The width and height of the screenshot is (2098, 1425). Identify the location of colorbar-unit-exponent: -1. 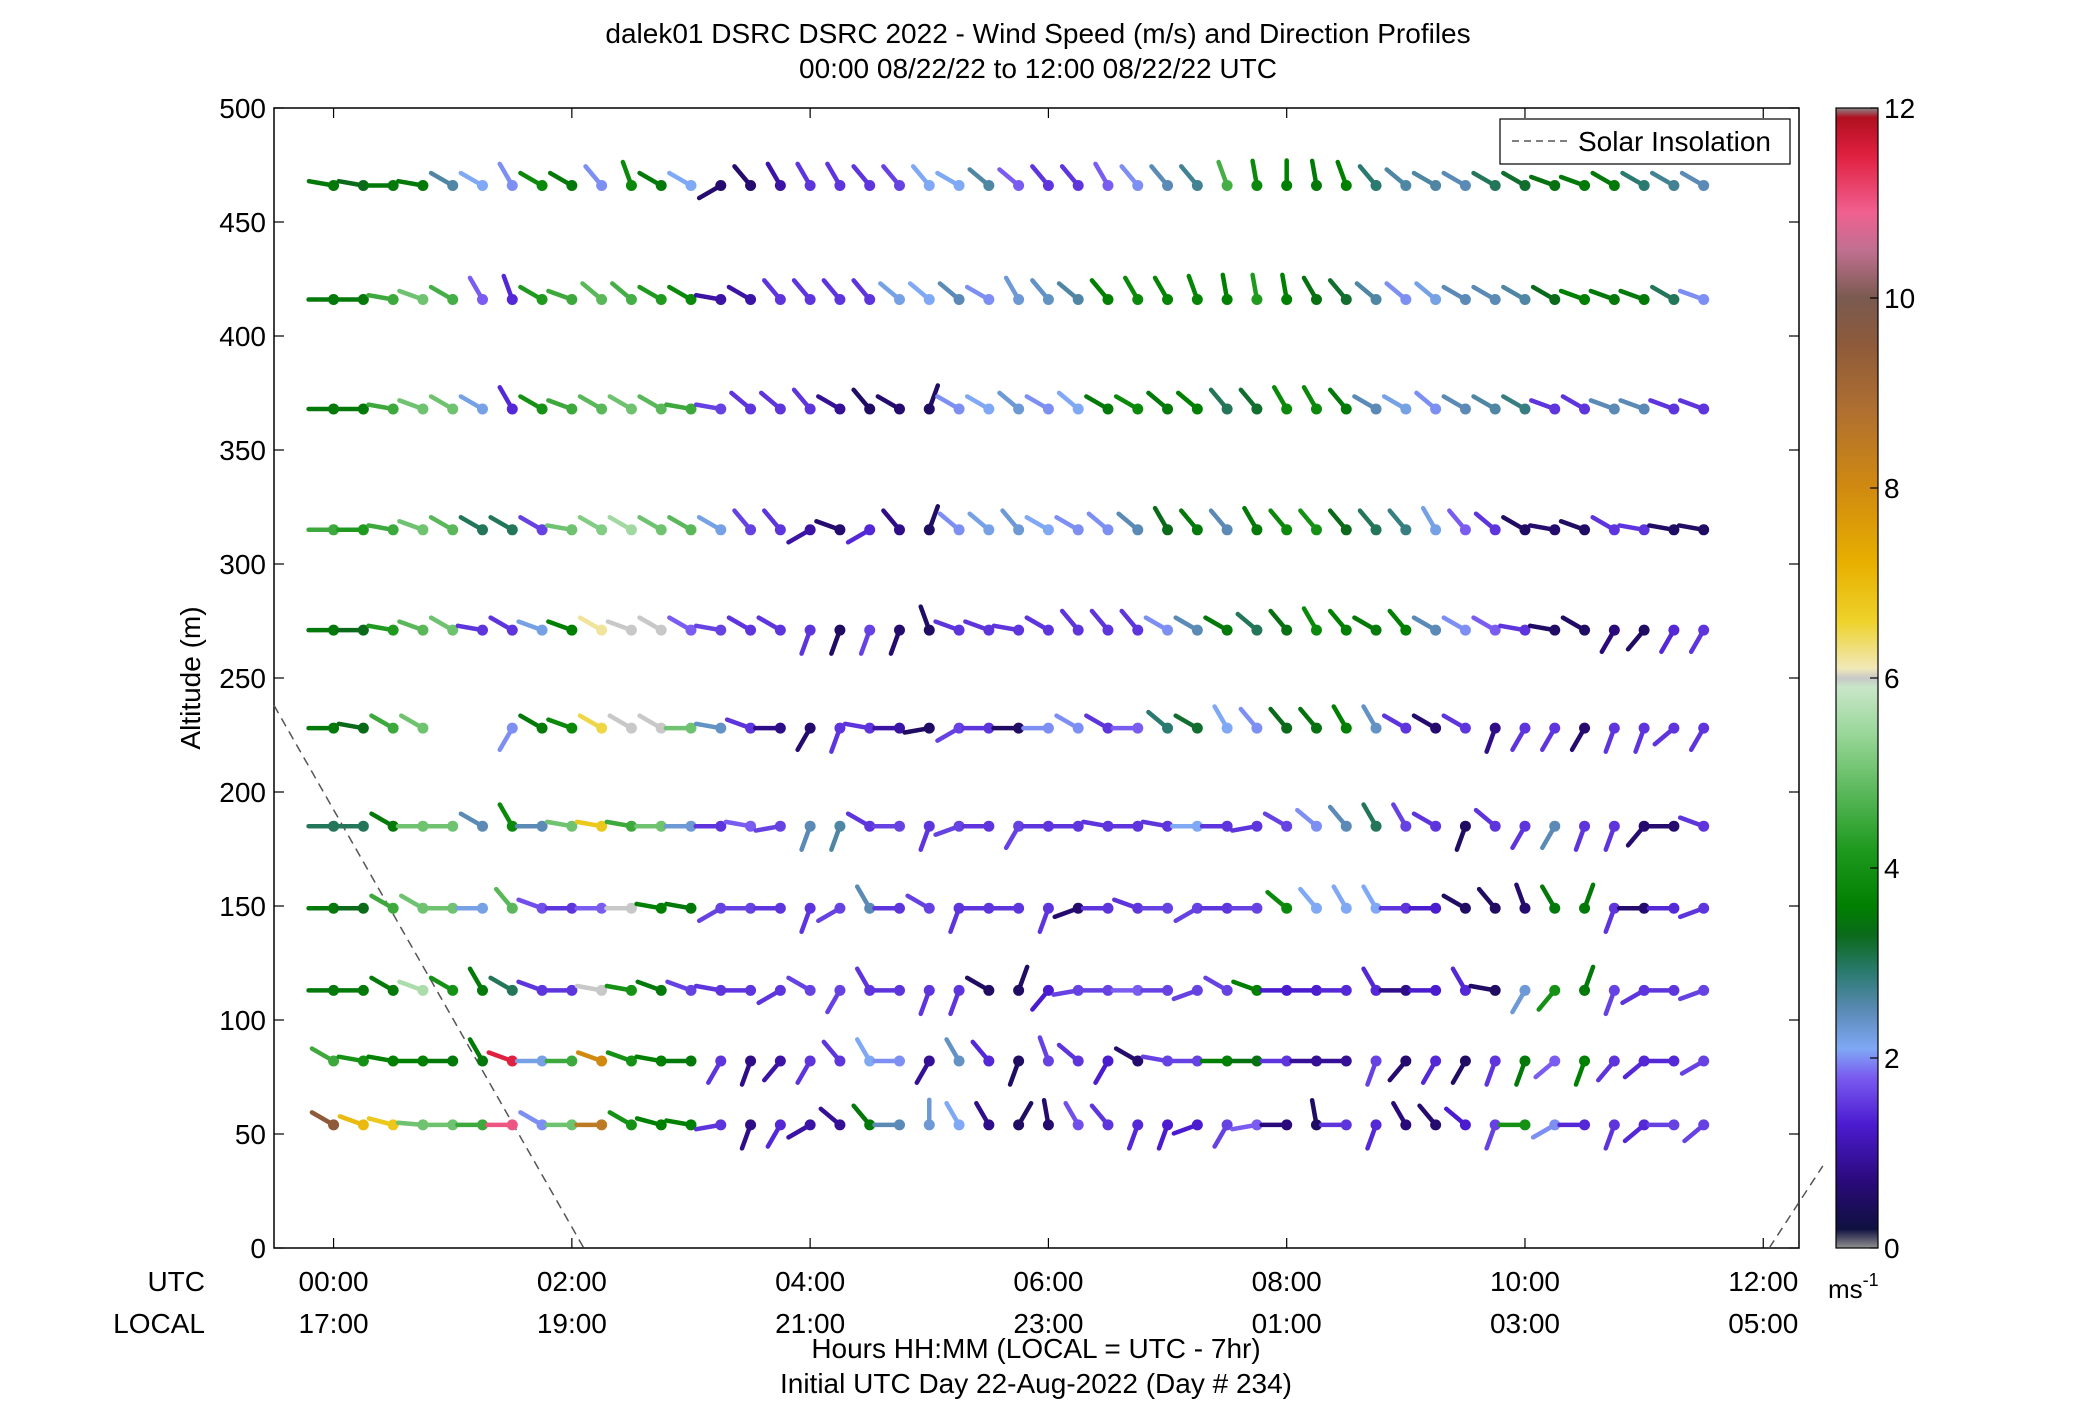
(1871, 1280).